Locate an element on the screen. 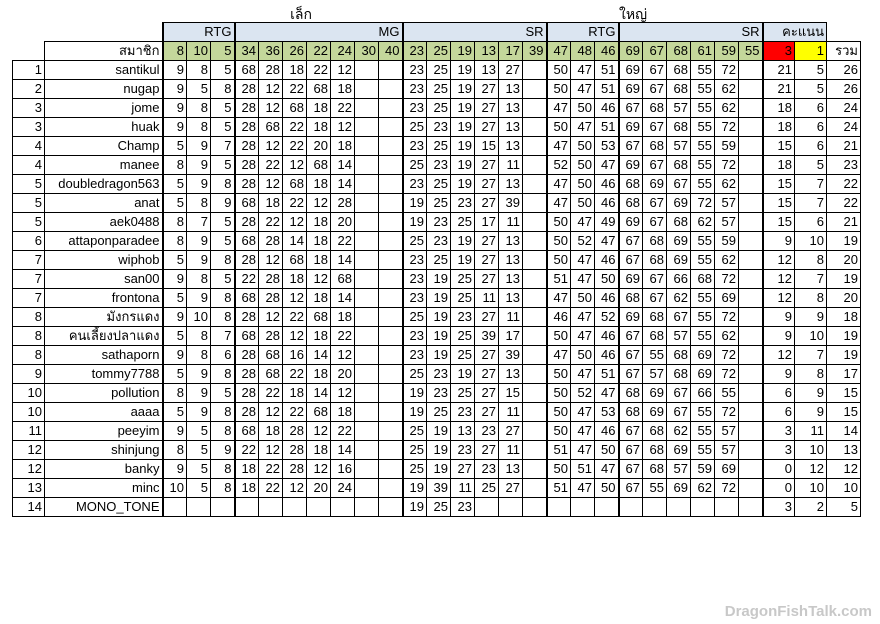 The height and width of the screenshot is (624, 880). total-label: รวม is located at coordinates (843, 51).